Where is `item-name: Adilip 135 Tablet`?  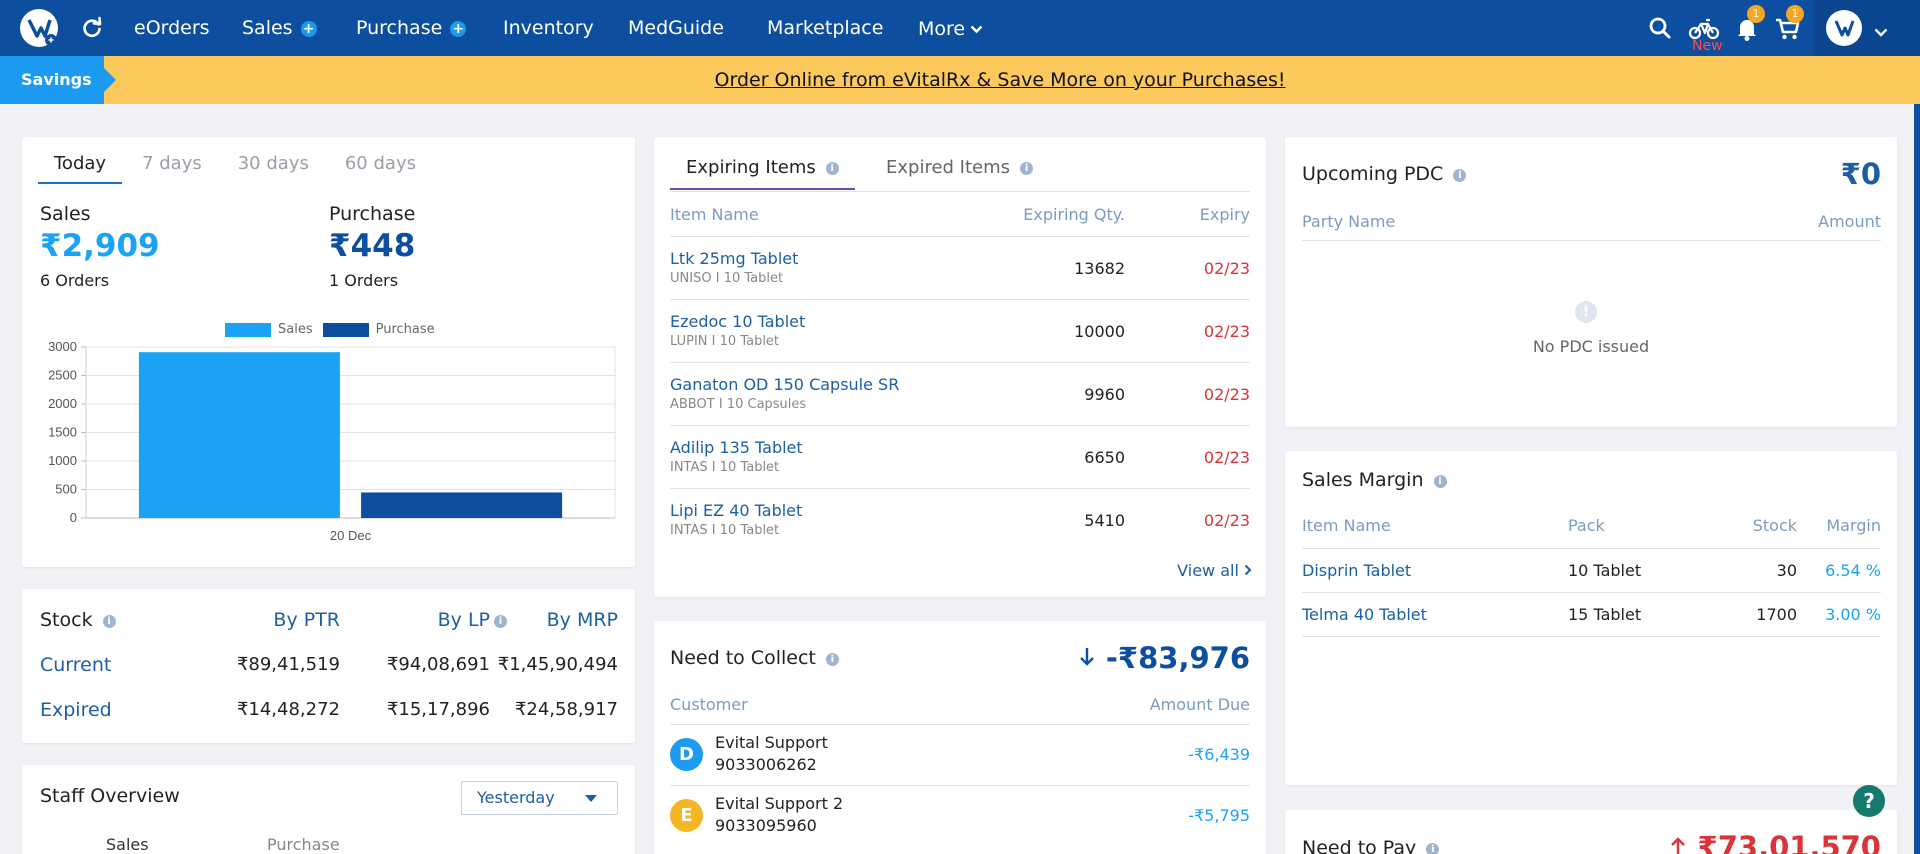
item-name: Adilip 135 Tablet is located at coordinates (736, 447).